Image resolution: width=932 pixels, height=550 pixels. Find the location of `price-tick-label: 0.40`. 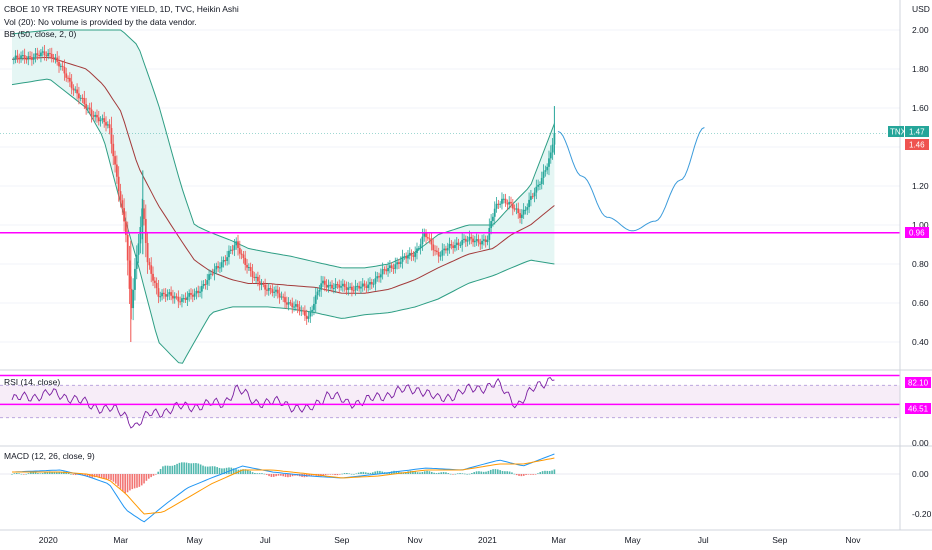

price-tick-label: 0.40 is located at coordinates (920, 342).